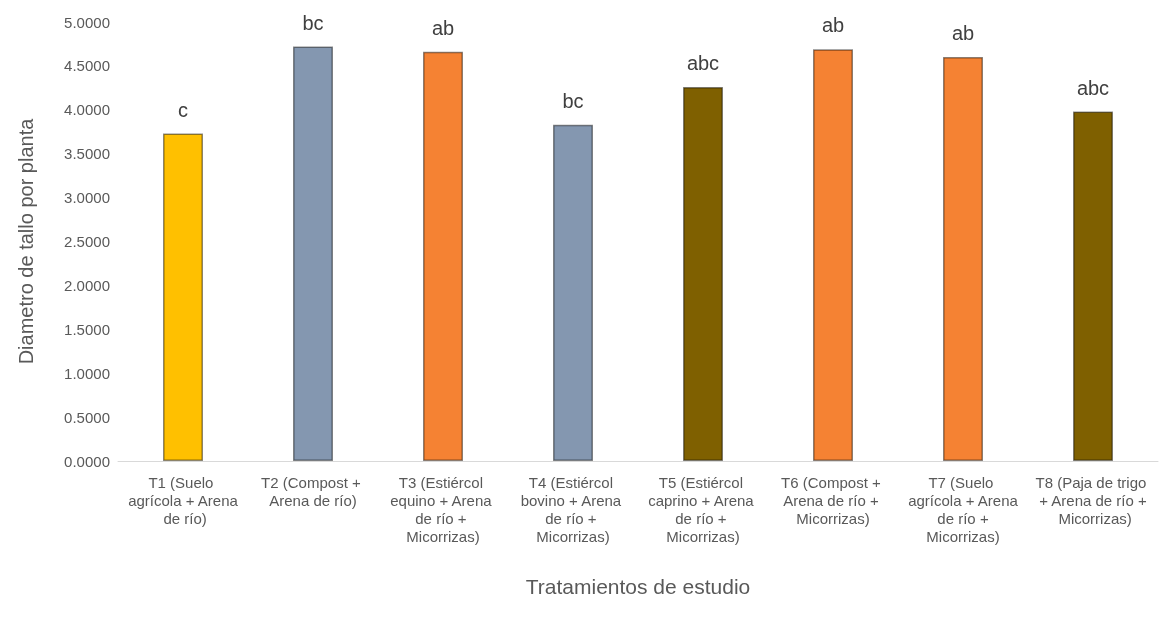  Describe the element at coordinates (183, 109) in the screenshot. I see `annotation: c` at that location.